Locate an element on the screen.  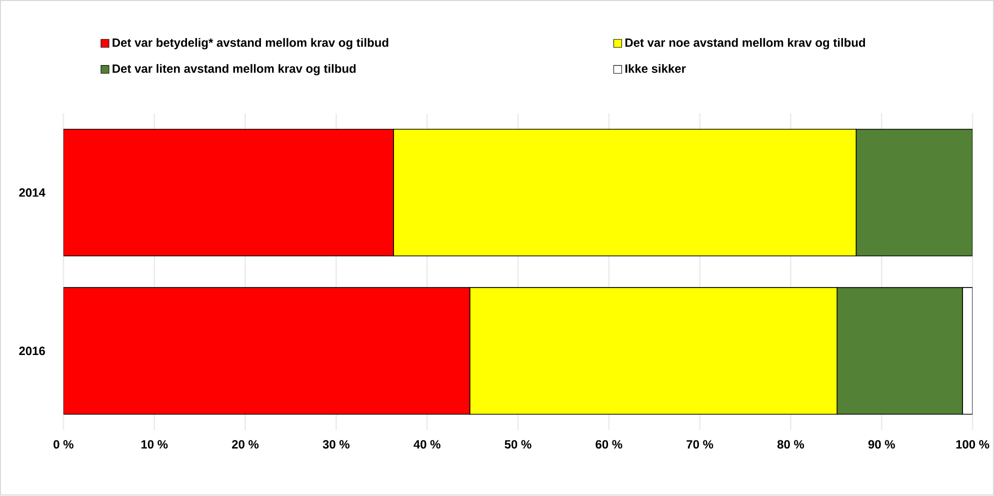
x-tick-label: 40 % is located at coordinates (427, 444).